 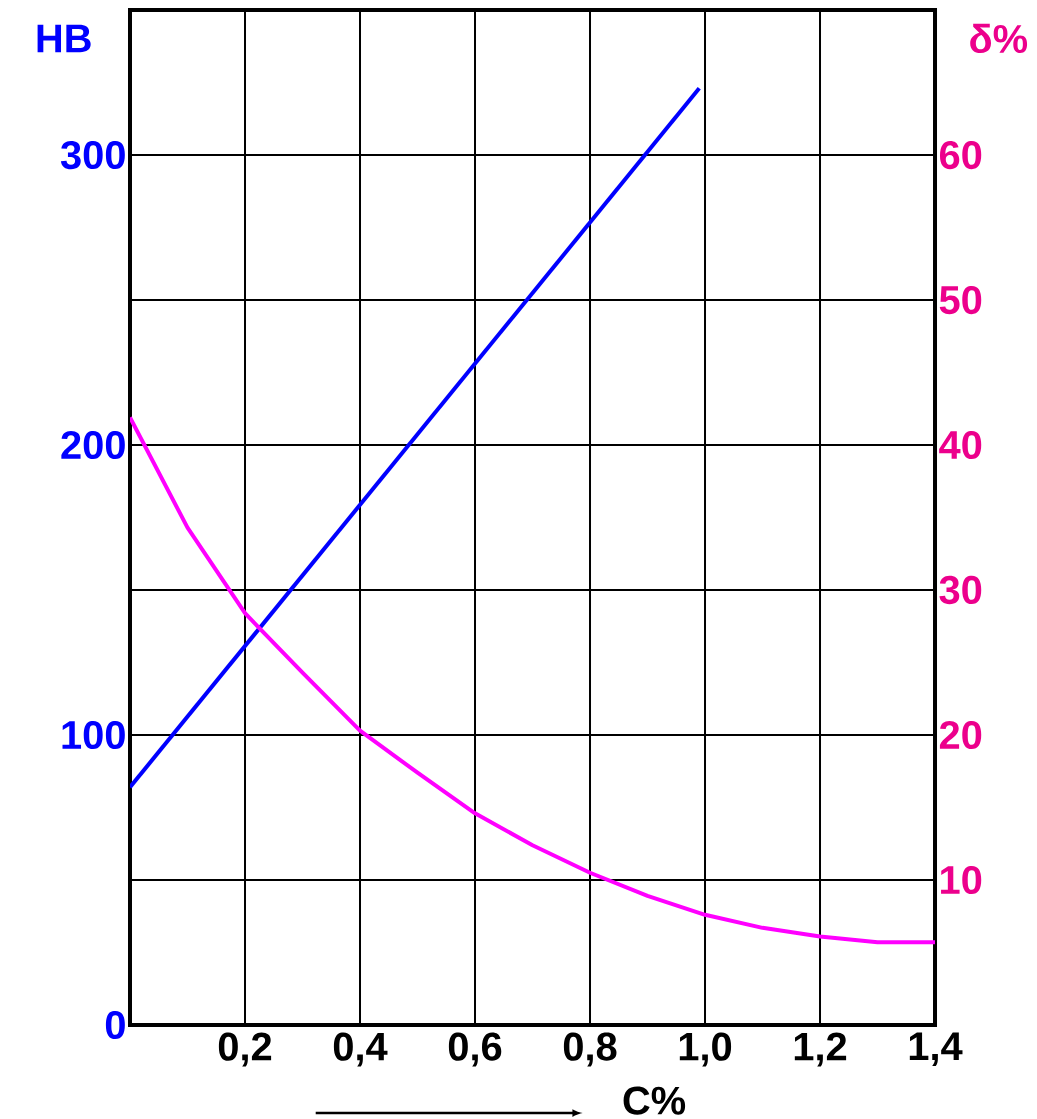 What do you see at coordinates (590, 1049) in the screenshot?
I see `x-tick-label: 0,8` at bounding box center [590, 1049].